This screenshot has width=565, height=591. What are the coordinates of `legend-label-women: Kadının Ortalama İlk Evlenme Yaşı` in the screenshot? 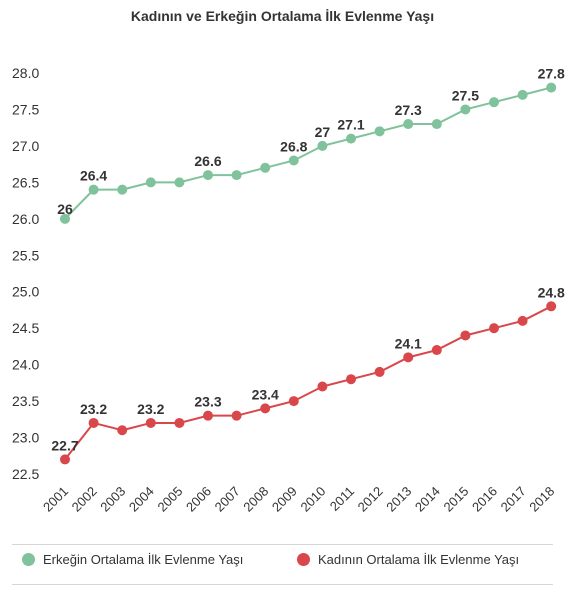 It's located at (419, 559).